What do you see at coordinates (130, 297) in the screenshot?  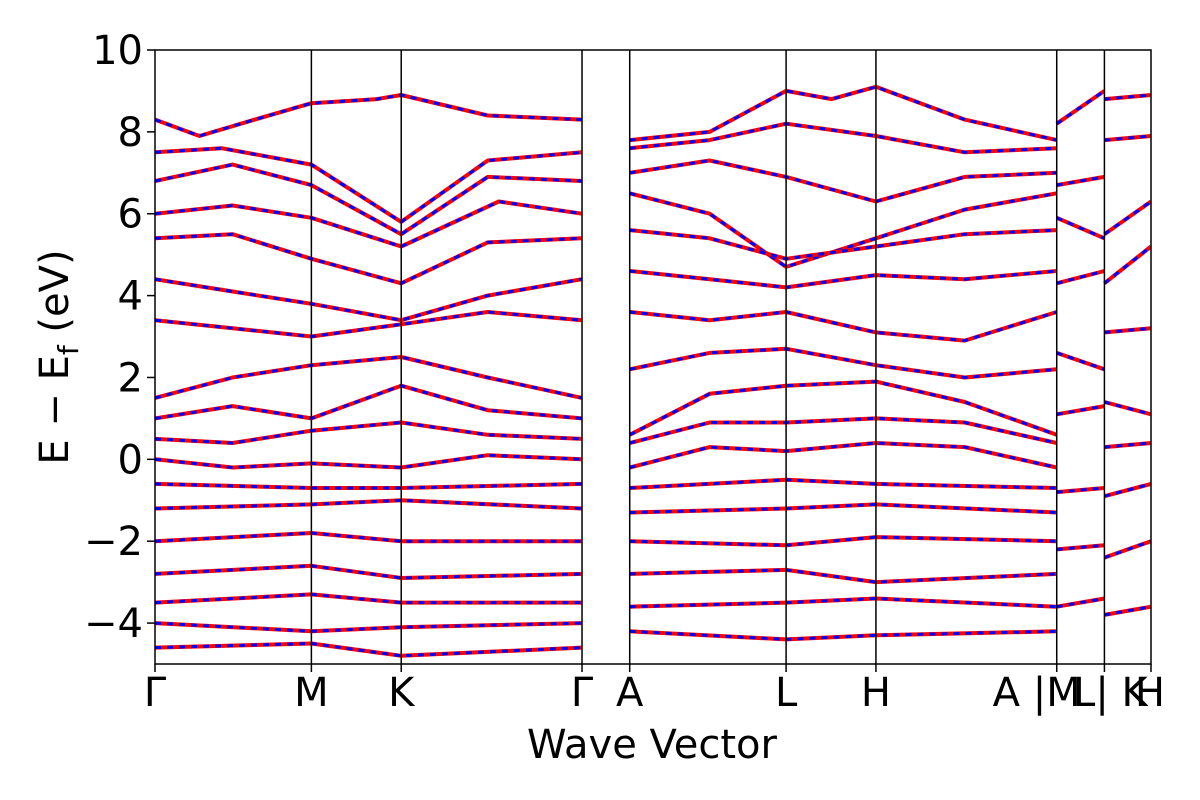 I see `y-tick-label: 4` at bounding box center [130, 297].